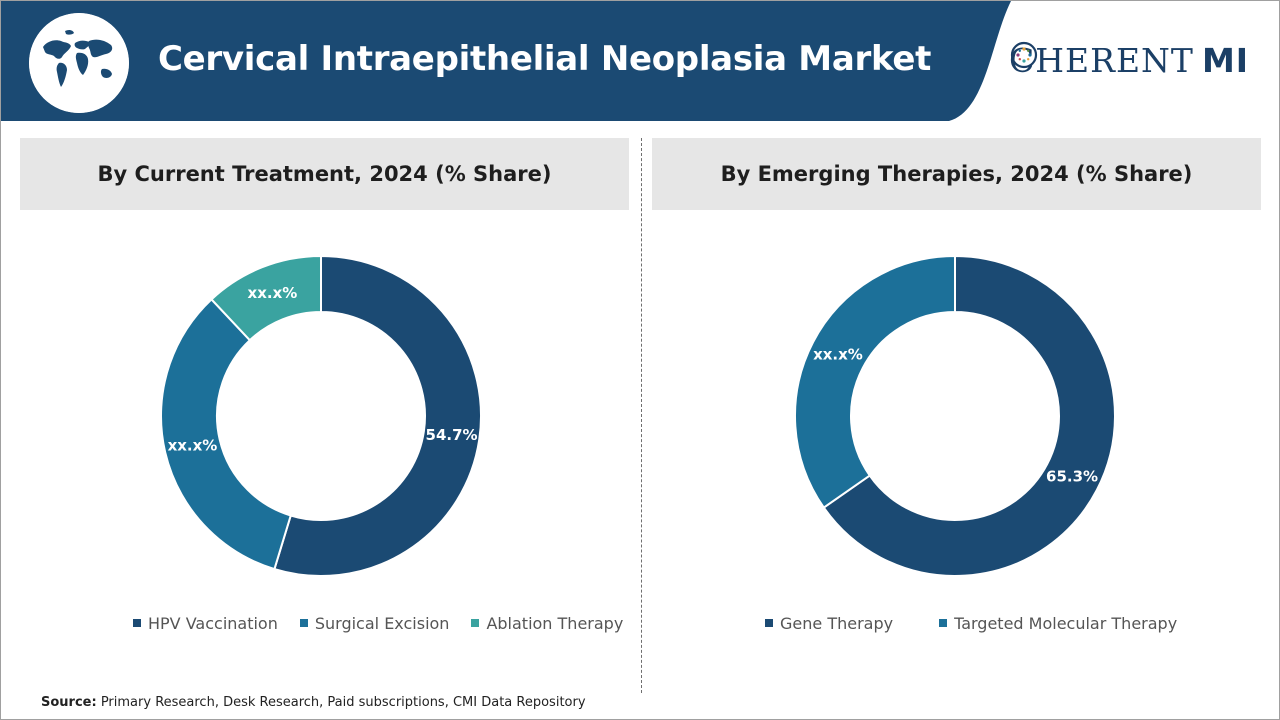 This screenshot has height=720, width=1280. Describe the element at coordinates (837, 623) in the screenshot. I see `legend-label: Gene Therapy` at that location.